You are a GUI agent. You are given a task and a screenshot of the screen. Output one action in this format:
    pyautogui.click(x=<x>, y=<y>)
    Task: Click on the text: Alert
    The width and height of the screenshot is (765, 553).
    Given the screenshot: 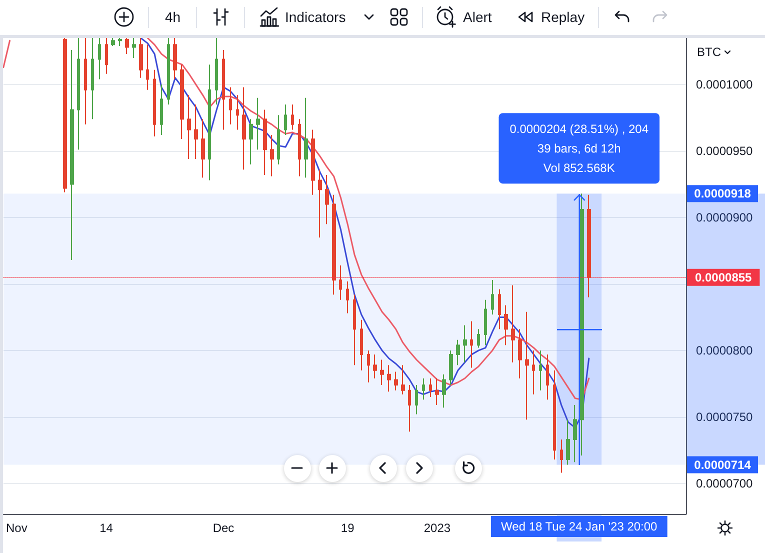 What is the action you would take?
    pyautogui.click(x=477, y=17)
    